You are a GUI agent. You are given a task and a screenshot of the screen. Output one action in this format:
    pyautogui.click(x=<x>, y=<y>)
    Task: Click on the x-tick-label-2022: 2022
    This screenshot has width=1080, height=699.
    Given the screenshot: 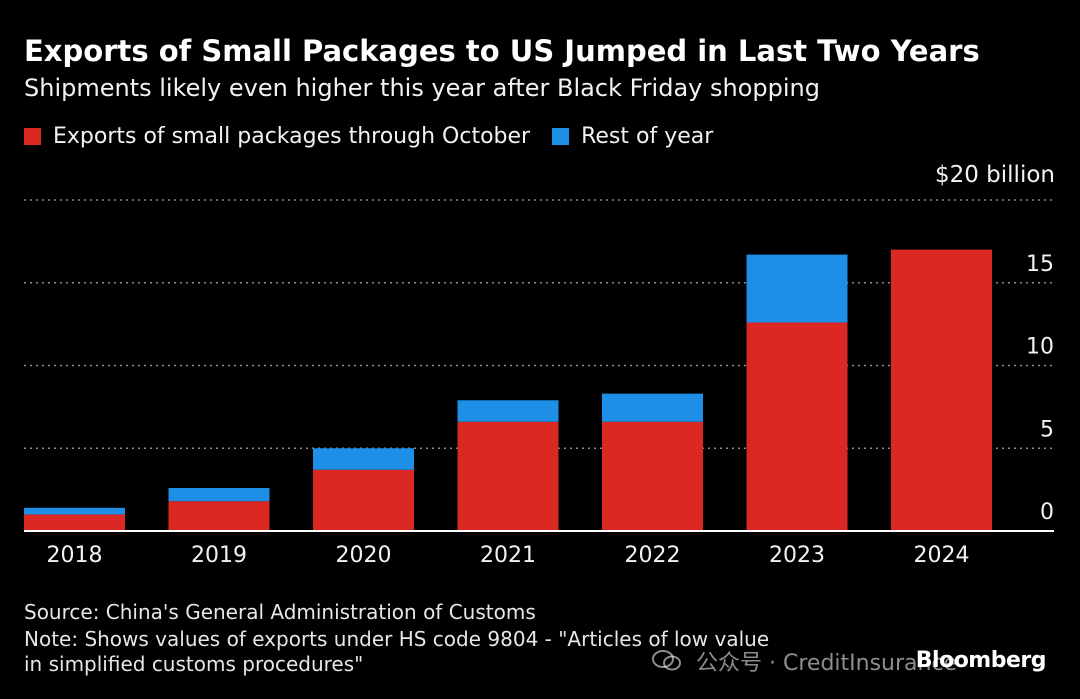 What is the action you would take?
    pyautogui.click(x=653, y=555)
    